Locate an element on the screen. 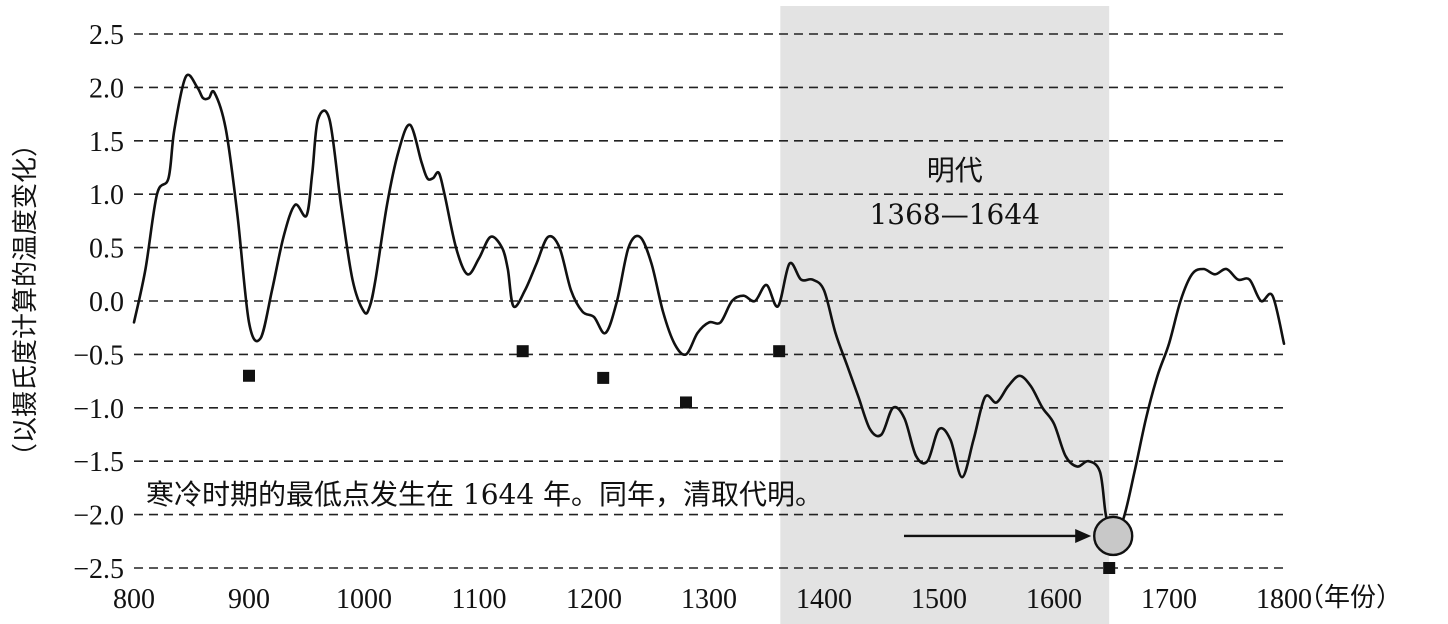  annotation-arrow-head is located at coordinates (1083, 535).